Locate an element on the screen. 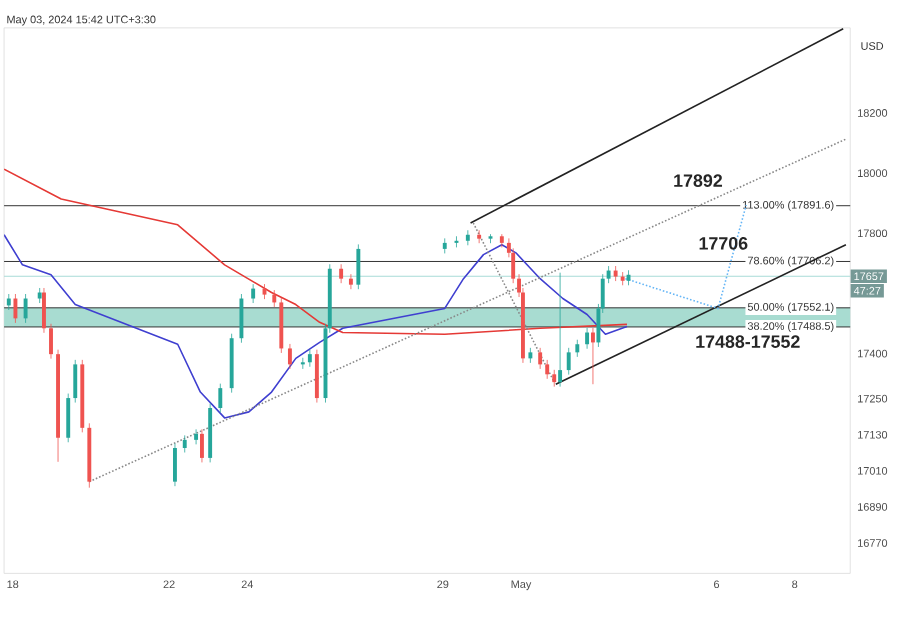 This screenshot has width=900, height=638. annotation: 17488-17552 is located at coordinates (748, 342).